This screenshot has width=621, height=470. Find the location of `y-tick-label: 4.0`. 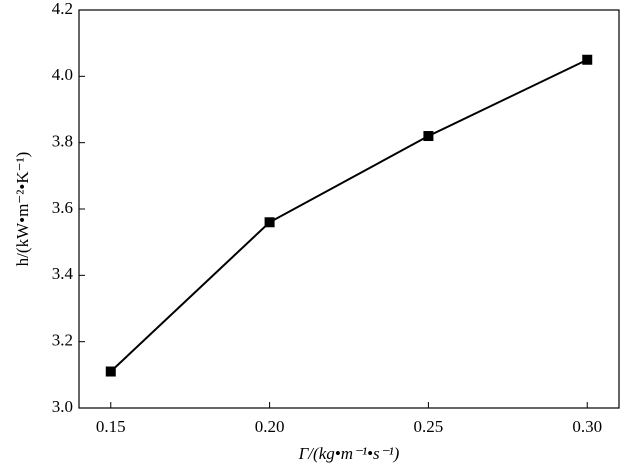

y-tick-label: 4.0 is located at coordinates (62, 74).